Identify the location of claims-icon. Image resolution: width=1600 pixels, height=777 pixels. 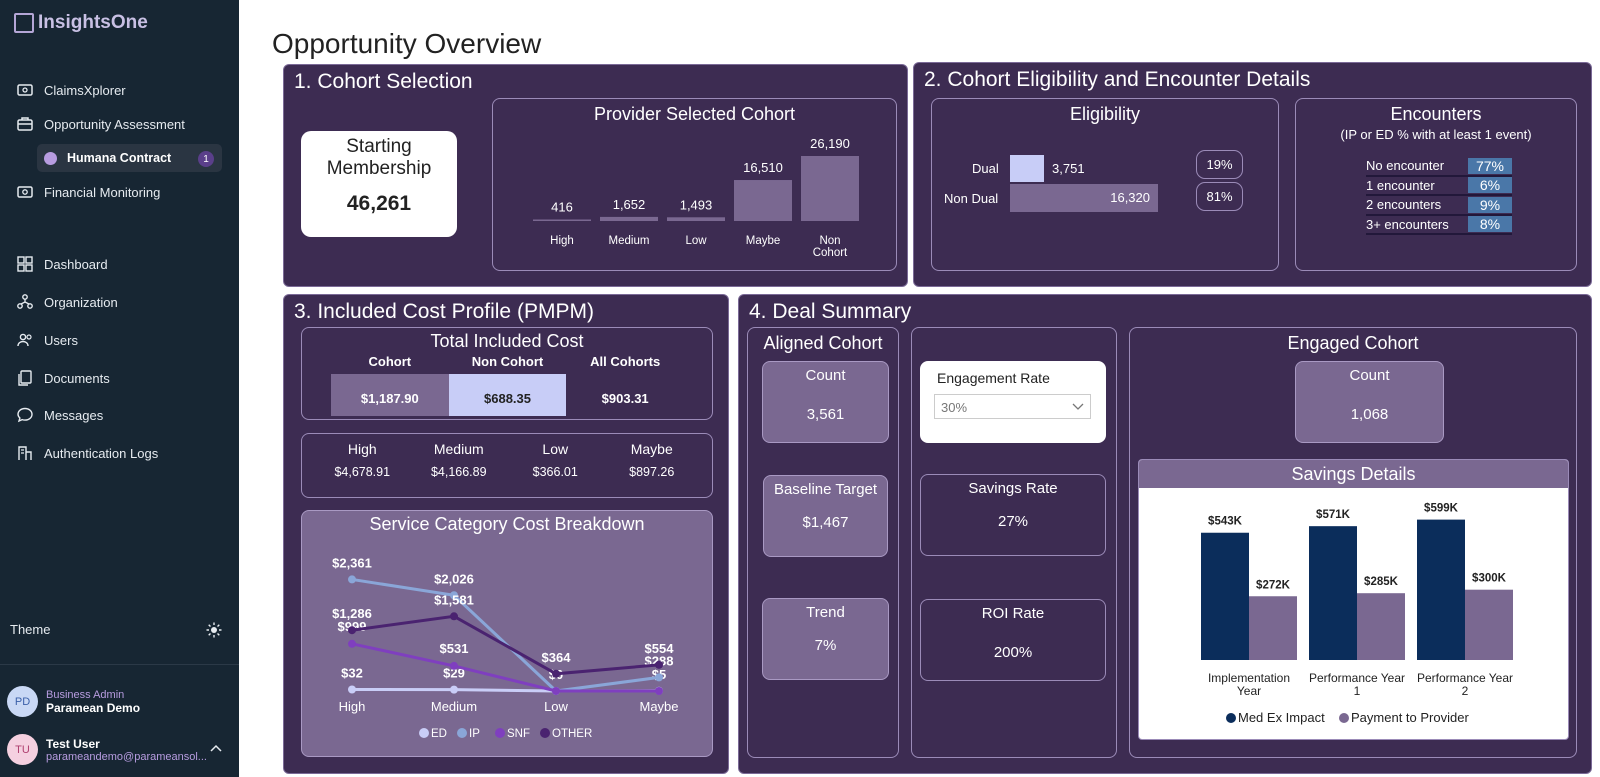
(25, 90).